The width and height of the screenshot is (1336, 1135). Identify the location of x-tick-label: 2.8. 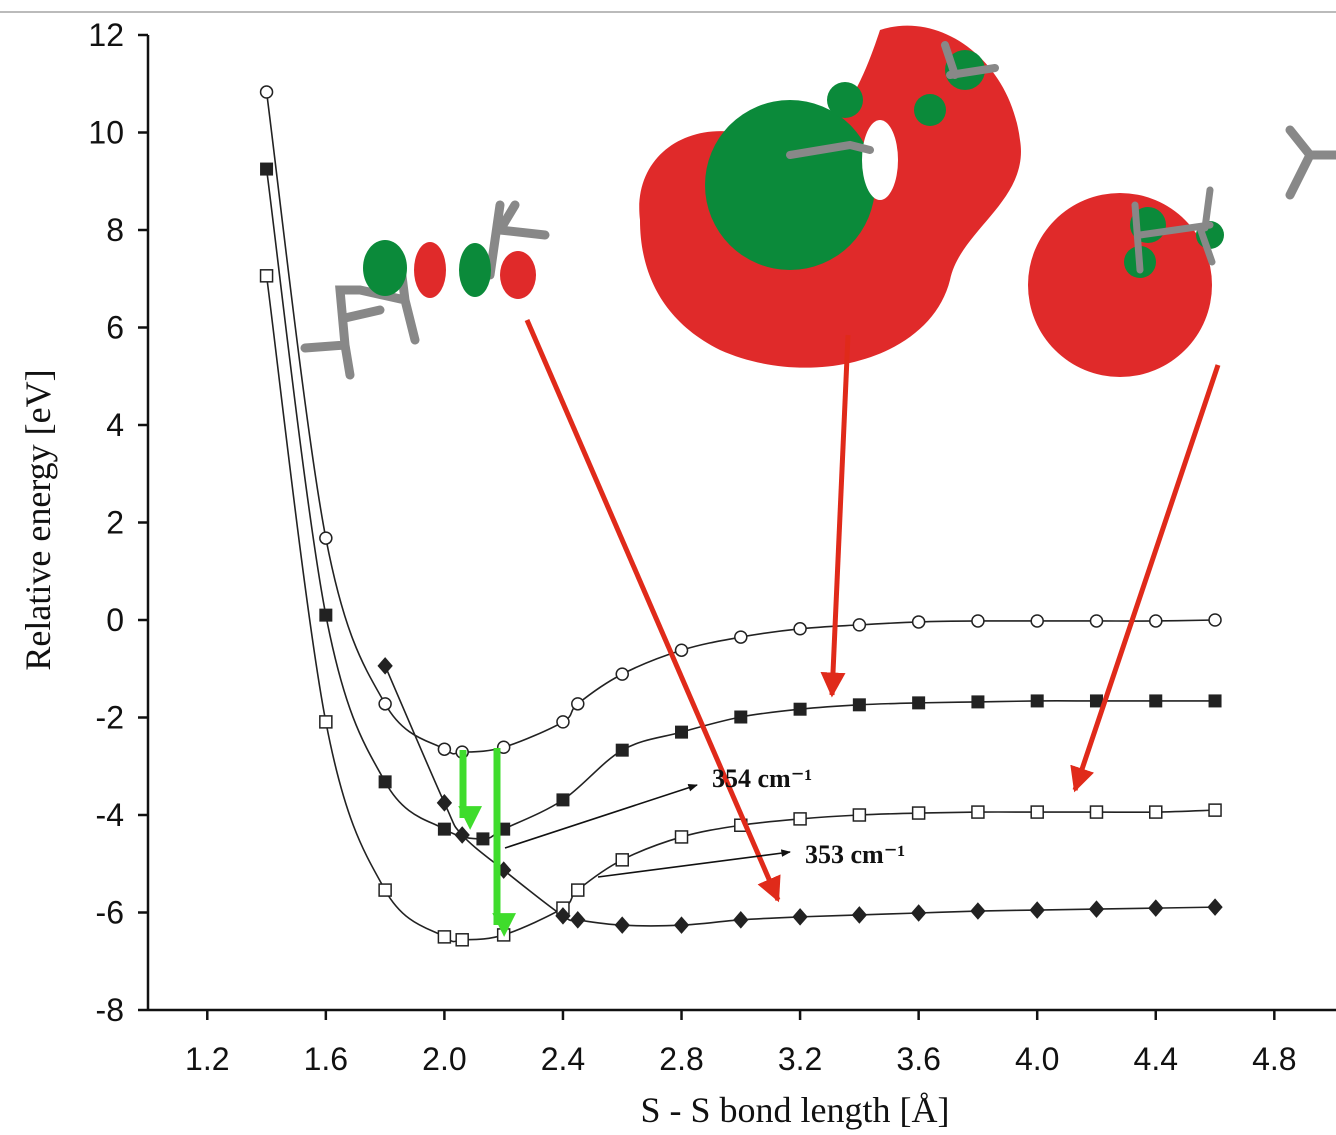
(681, 1059).